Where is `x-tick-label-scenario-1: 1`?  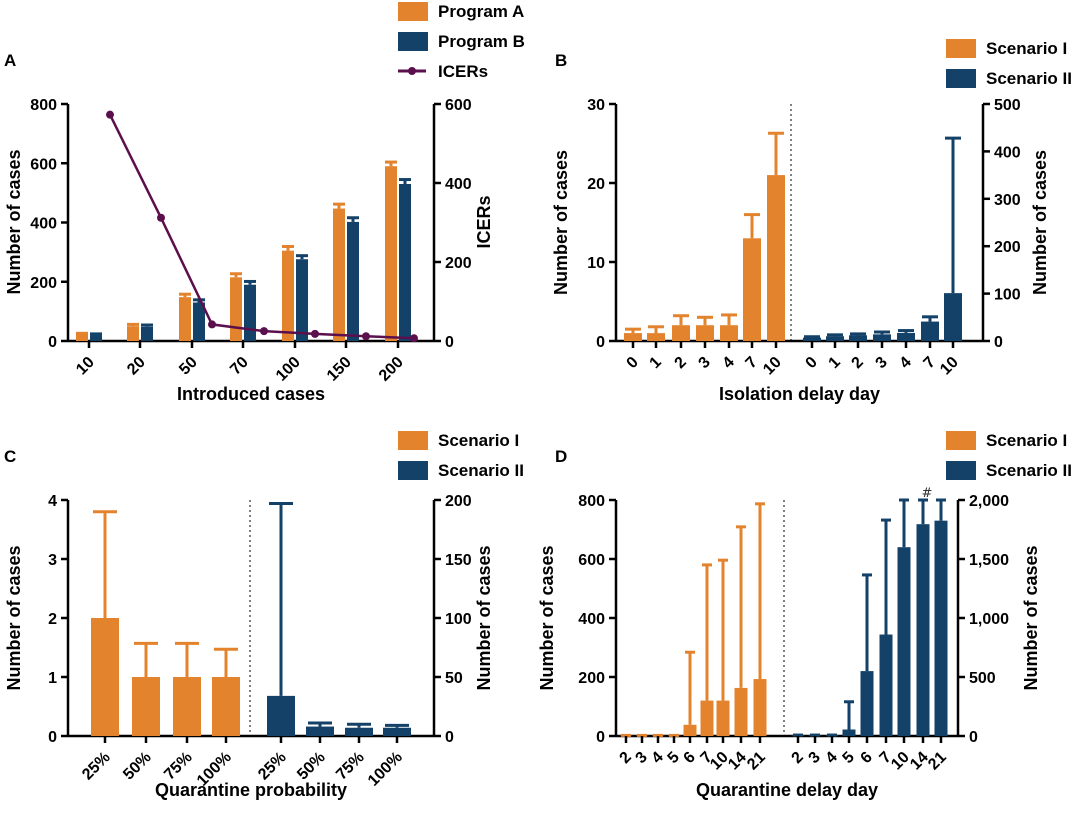
x-tick-label-scenario-1: 1 is located at coordinates (656, 363).